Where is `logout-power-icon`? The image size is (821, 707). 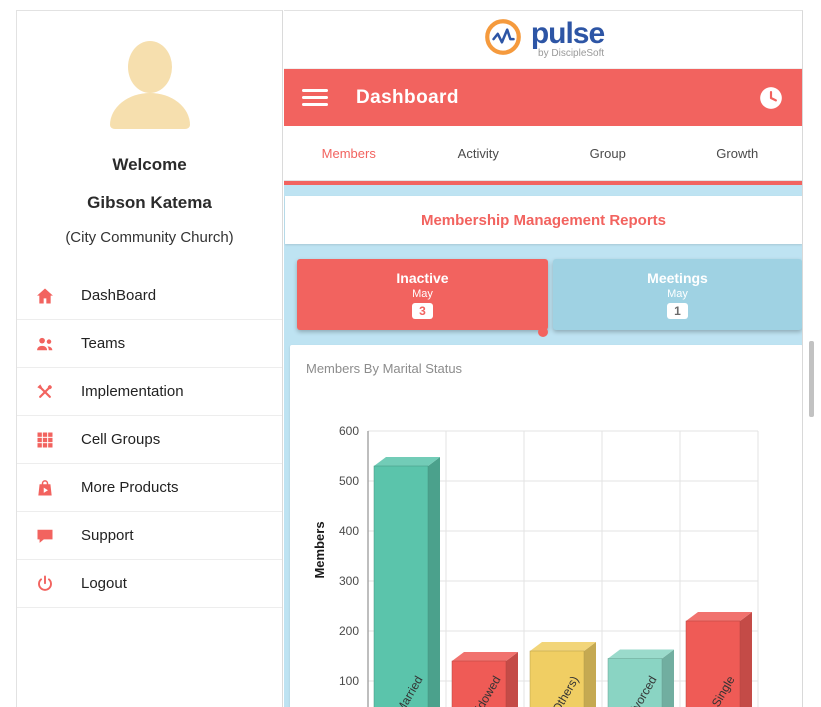 logout-power-icon is located at coordinates (45, 584).